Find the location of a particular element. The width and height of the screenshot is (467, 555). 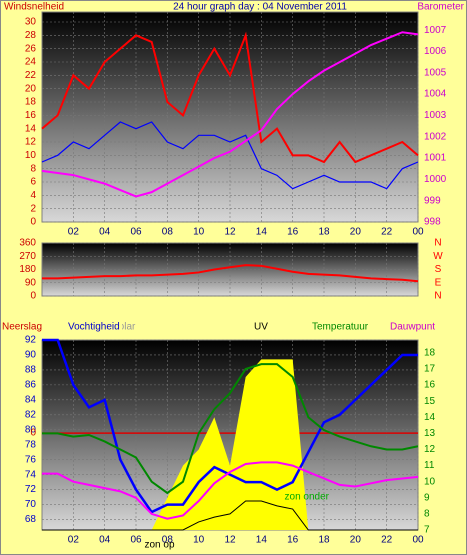

y2-tick-label: 1000 is located at coordinates (435, 179).